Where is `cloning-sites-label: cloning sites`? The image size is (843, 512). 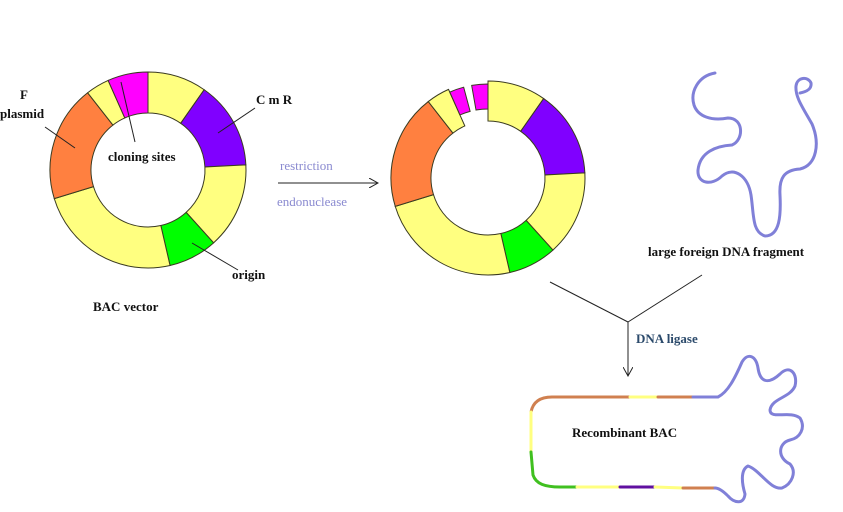 cloning-sites-label: cloning sites is located at coordinates (142, 156).